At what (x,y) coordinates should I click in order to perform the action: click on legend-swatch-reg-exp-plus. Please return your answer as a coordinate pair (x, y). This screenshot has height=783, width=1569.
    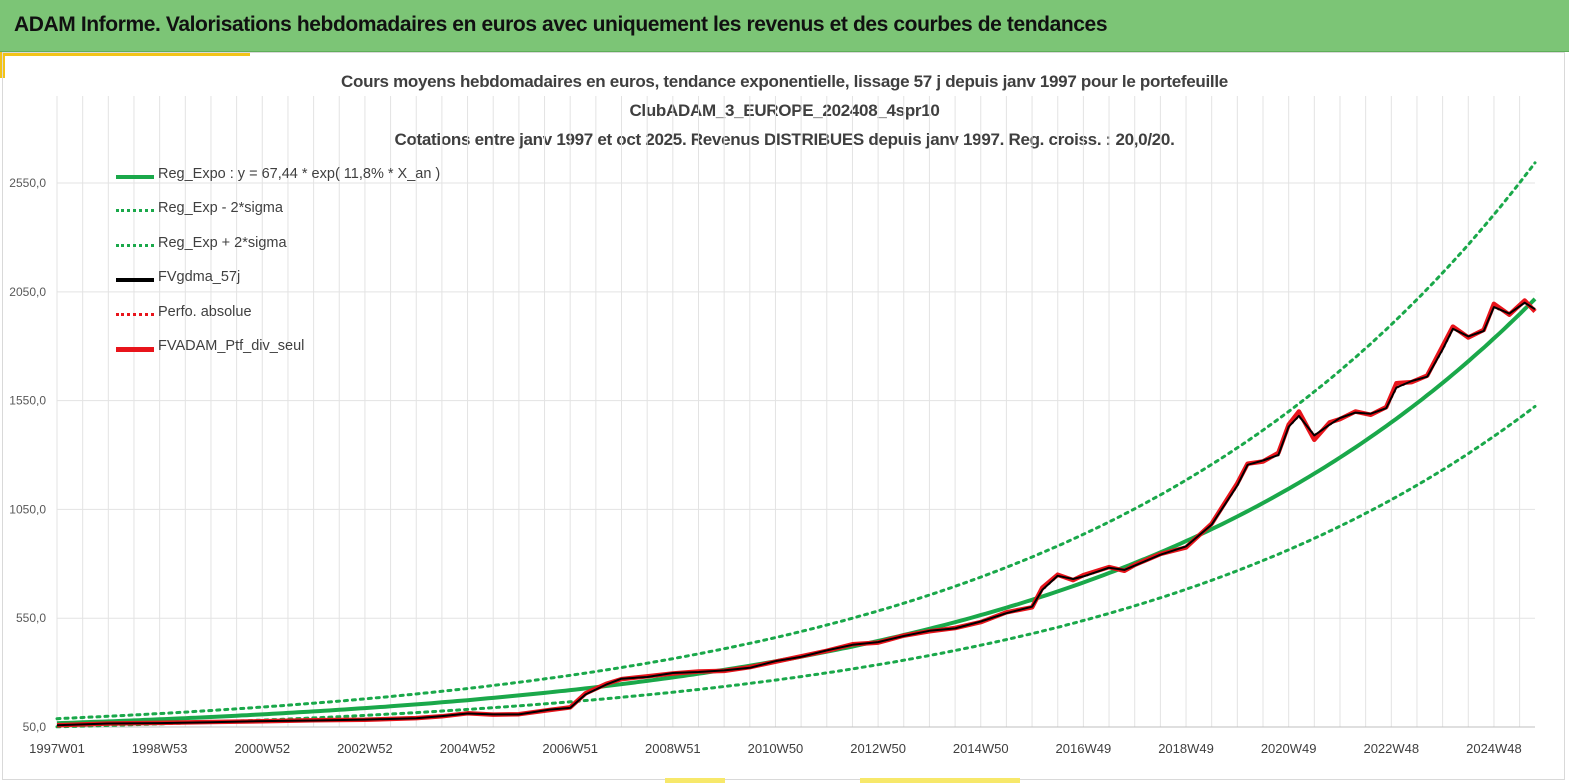
    Looking at the image, I should click on (135, 245).